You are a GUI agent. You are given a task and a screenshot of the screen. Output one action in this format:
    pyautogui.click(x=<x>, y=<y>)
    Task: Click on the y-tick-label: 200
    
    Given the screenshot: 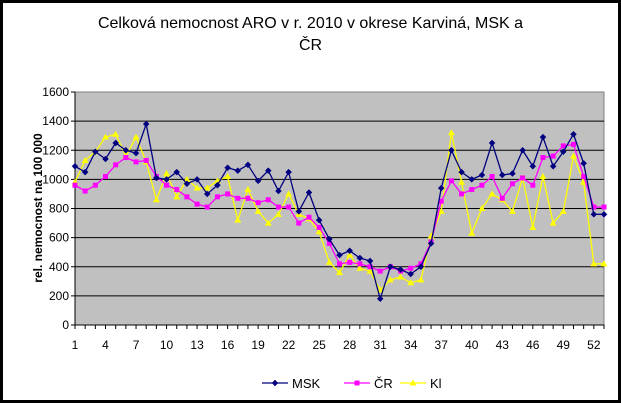 What is the action you would take?
    pyautogui.click(x=59, y=296)
    